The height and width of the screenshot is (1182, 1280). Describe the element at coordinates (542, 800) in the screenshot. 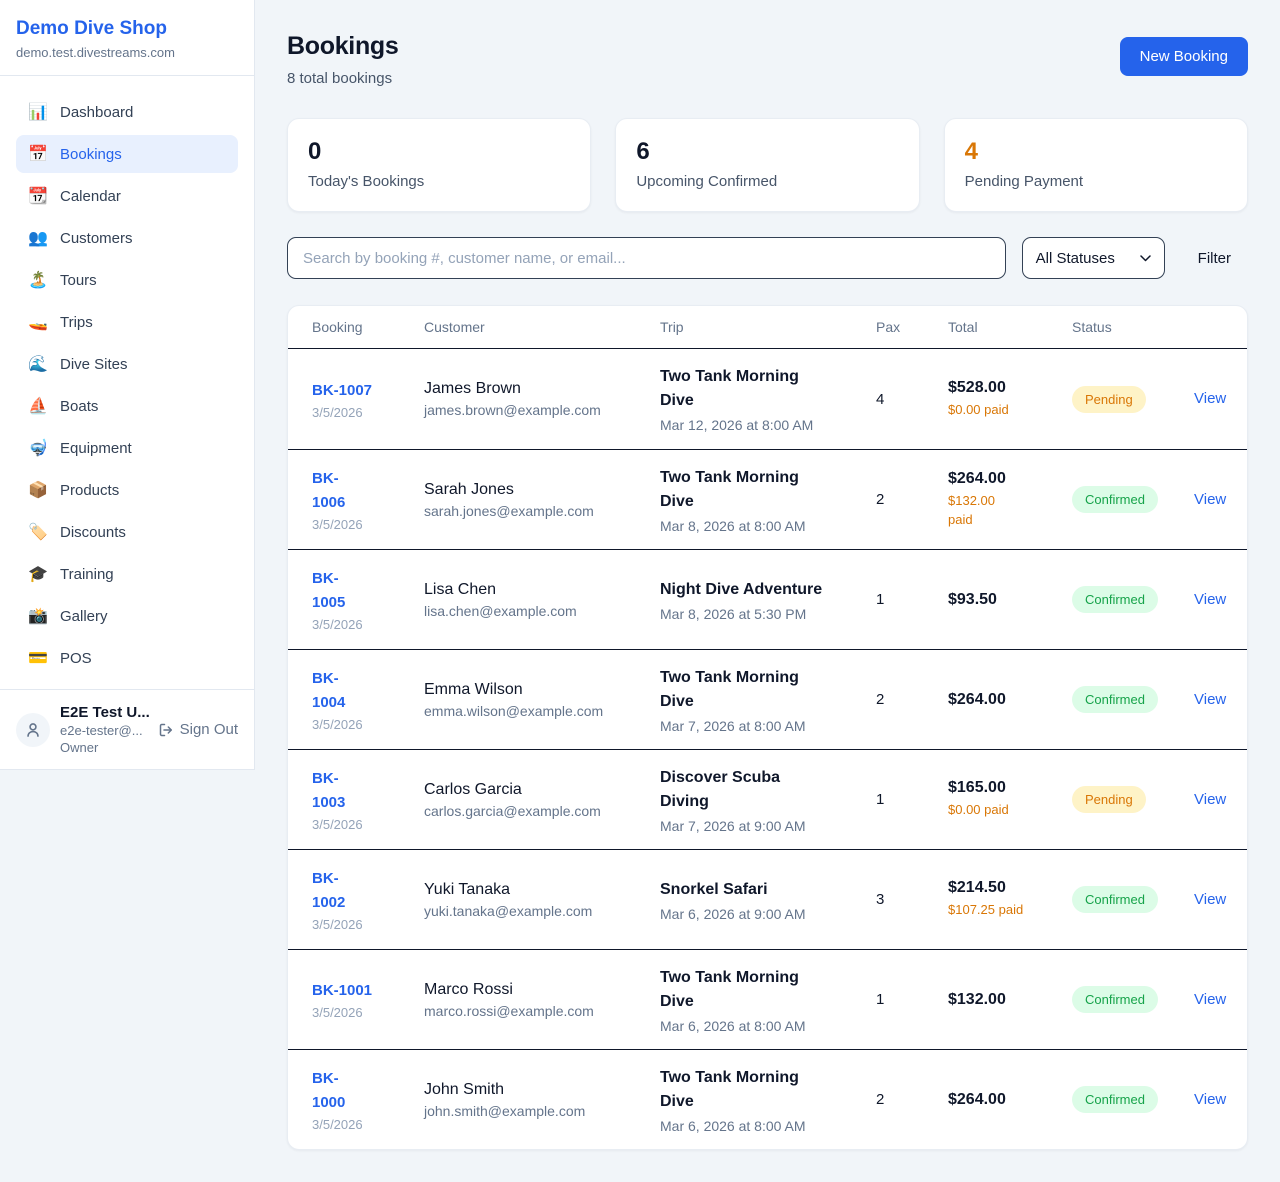

I see `customer-cell: Carlos Garcia carlos.garcia@example.com` at that location.